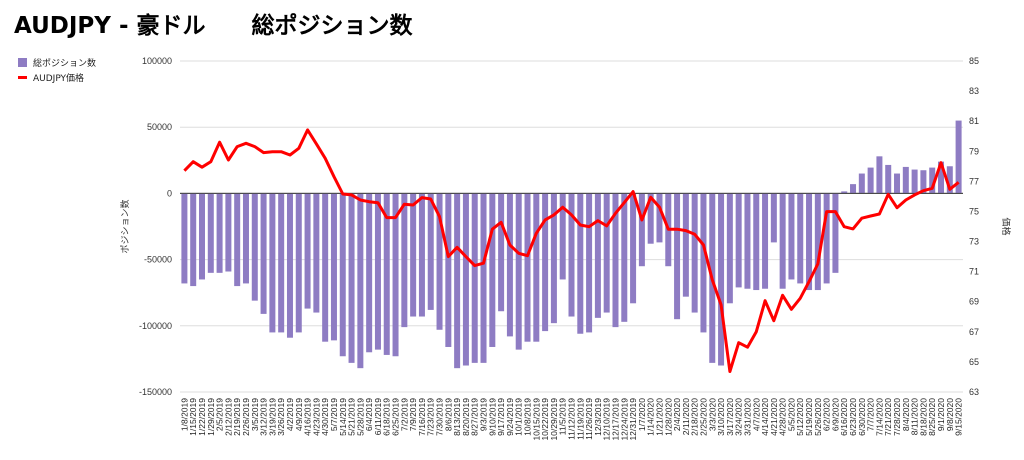 This screenshot has height=460, width=1024. I want to click on x-tick-label: 3/19/2019, so click(272, 417).